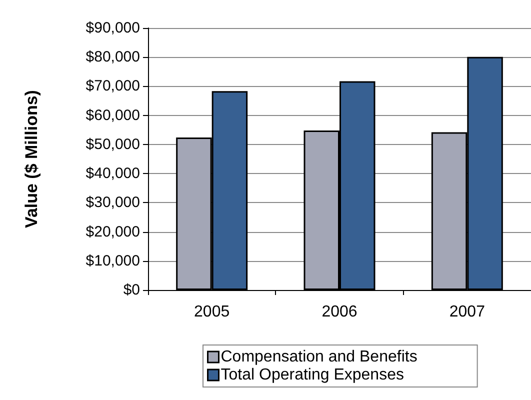 Image resolution: width=531 pixels, height=400 pixels. Describe the element at coordinates (113, 231) in the screenshot. I see `y-tick-label: $20,000` at that location.